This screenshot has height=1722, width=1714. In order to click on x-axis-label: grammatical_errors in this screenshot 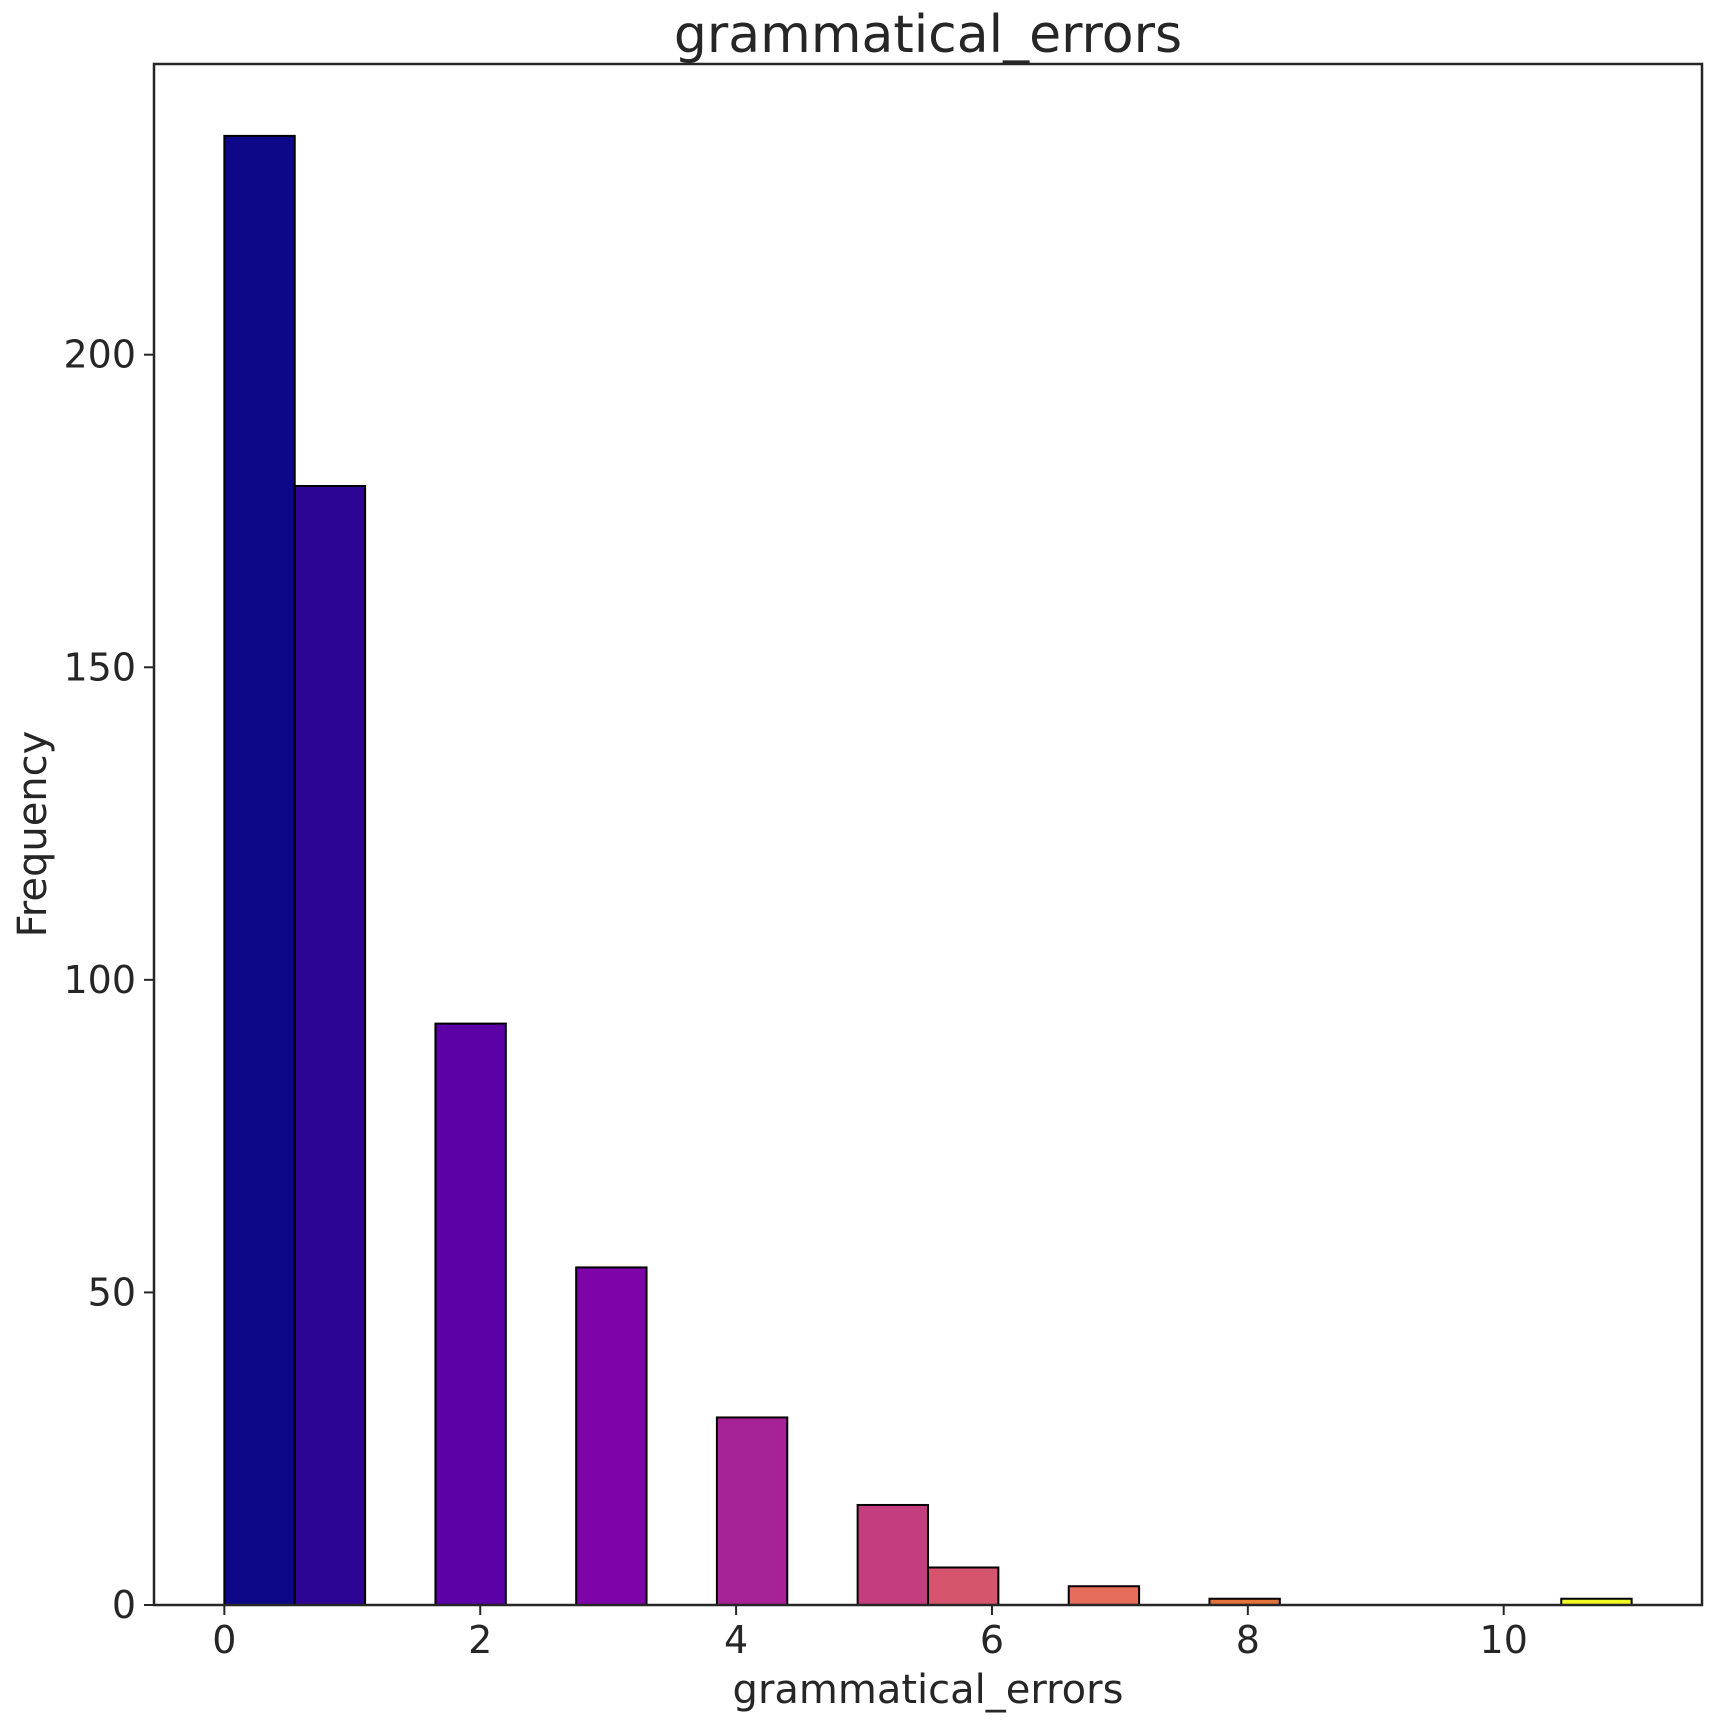, I will do `click(928, 1690)`.